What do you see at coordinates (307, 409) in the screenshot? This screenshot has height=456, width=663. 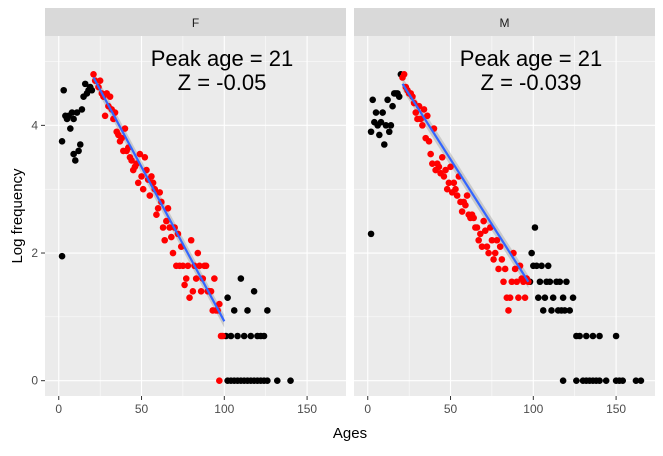 I see `x-tick-label: 150` at bounding box center [307, 409].